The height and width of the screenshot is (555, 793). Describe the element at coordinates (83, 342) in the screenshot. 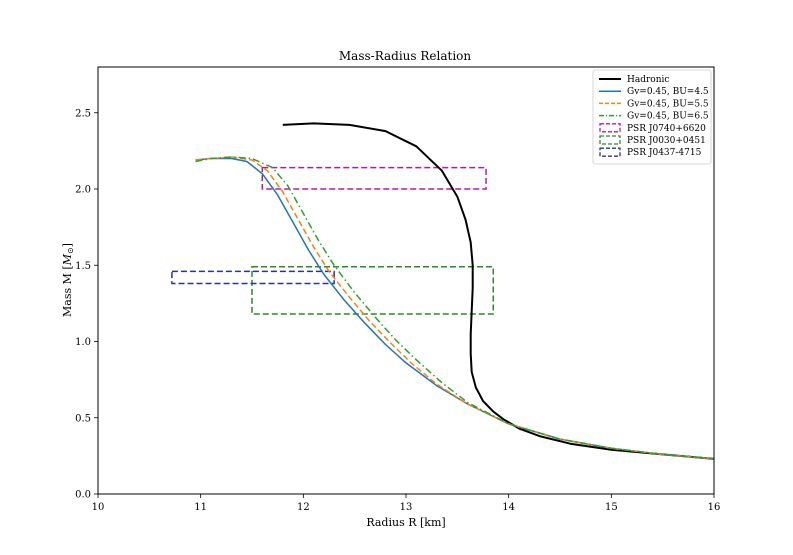

I see `y-tick-label: 1.0` at that location.